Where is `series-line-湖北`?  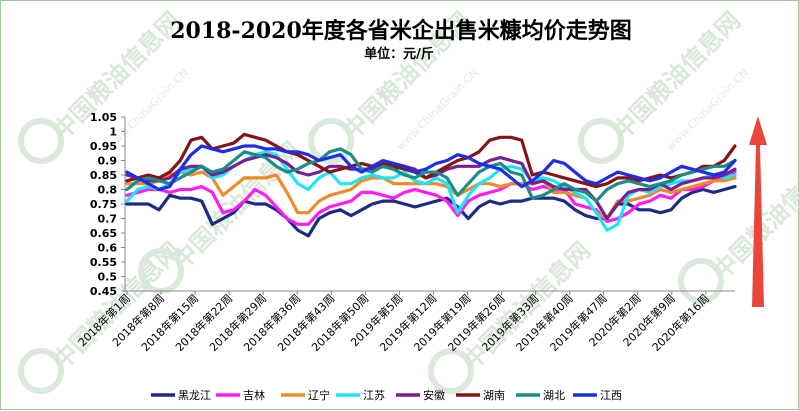
series-line-湖北 is located at coordinates (431, 175).